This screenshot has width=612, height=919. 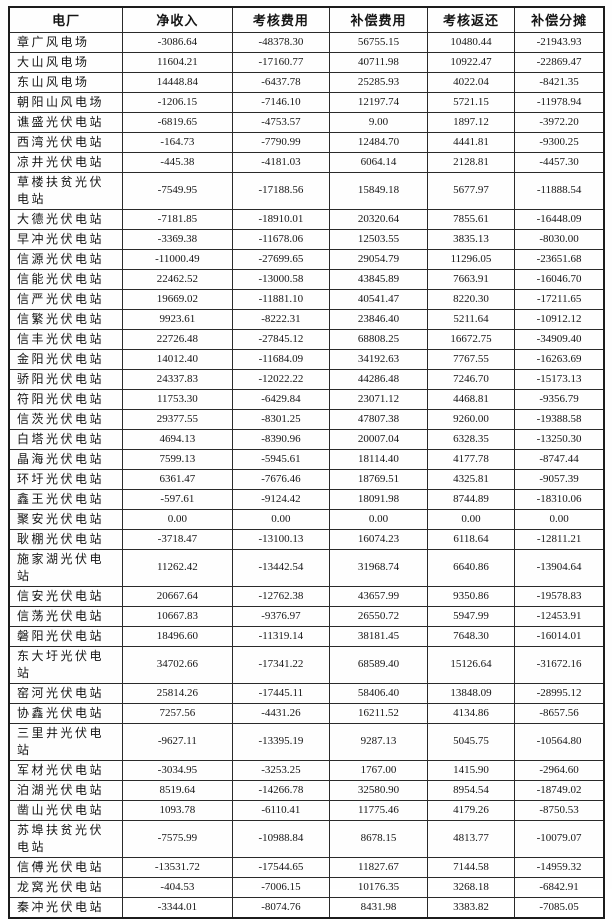 What do you see at coordinates (177, 359) in the screenshot?
I see `value-cell: 14012.40` at bounding box center [177, 359].